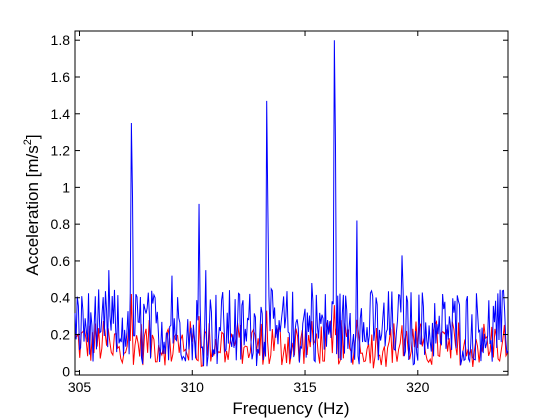 This screenshot has width=560, height=420. Describe the element at coordinates (61, 114) in the screenshot. I see `y-tick-label: 1.4` at that location.